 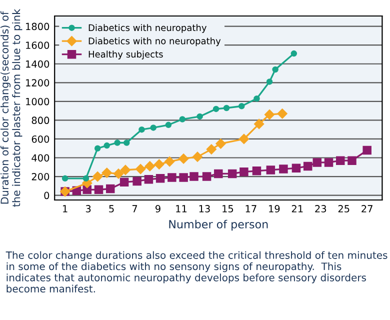 What do you see at coordinates (297, 208) in the screenshot?
I see `x-tick-label: 21` at bounding box center [297, 208].